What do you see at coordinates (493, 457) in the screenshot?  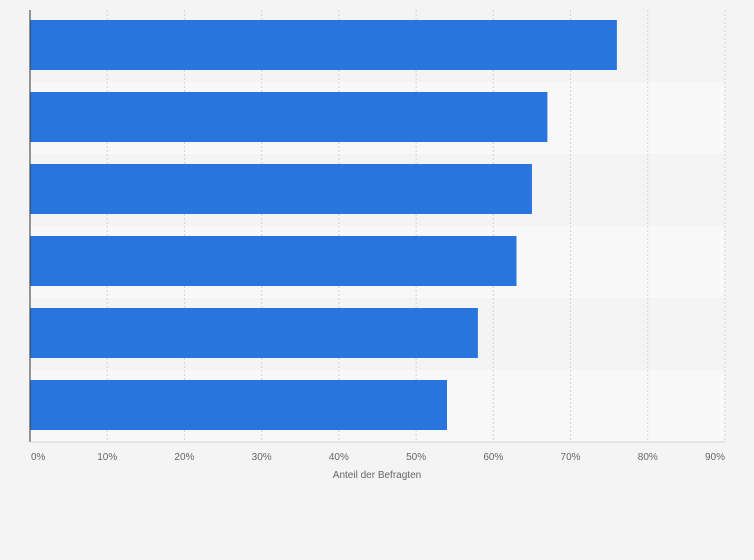 I see `x-tick-label: 60%` at bounding box center [493, 457].